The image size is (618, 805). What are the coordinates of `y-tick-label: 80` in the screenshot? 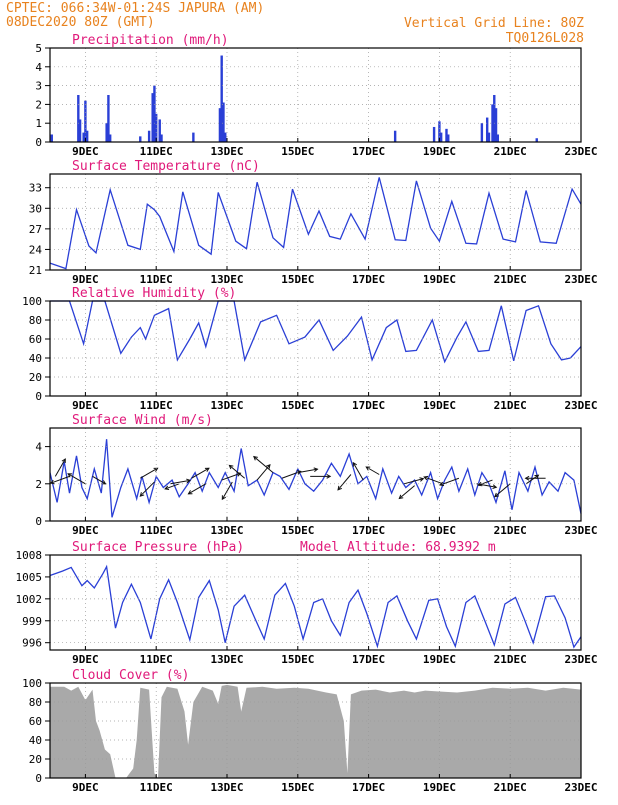 It's located at (35, 702).